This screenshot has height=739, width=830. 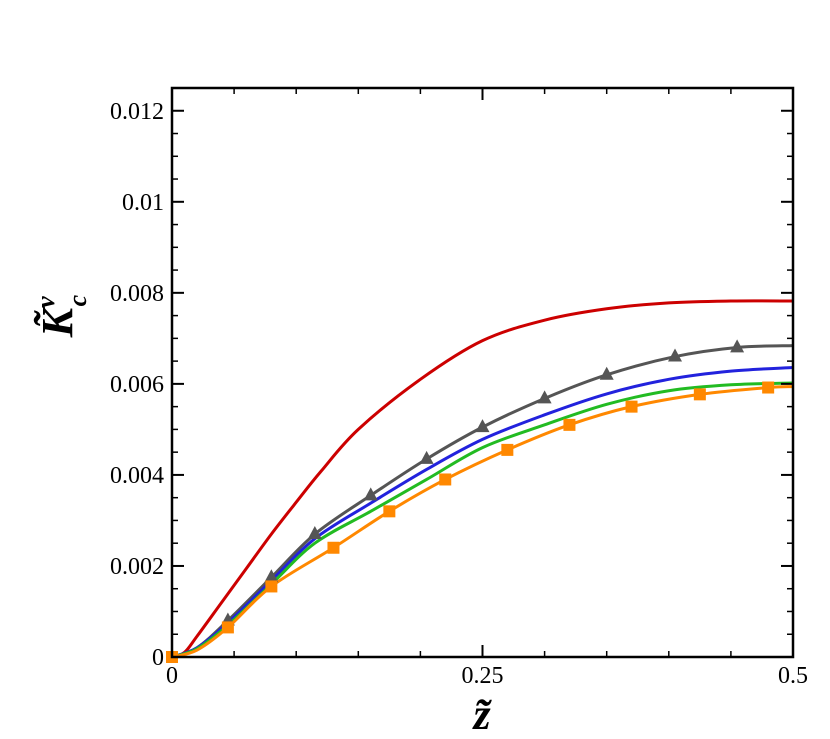 What do you see at coordinates (143, 203) in the screenshot?
I see `y-tick-label-6: 0.01` at bounding box center [143, 203].